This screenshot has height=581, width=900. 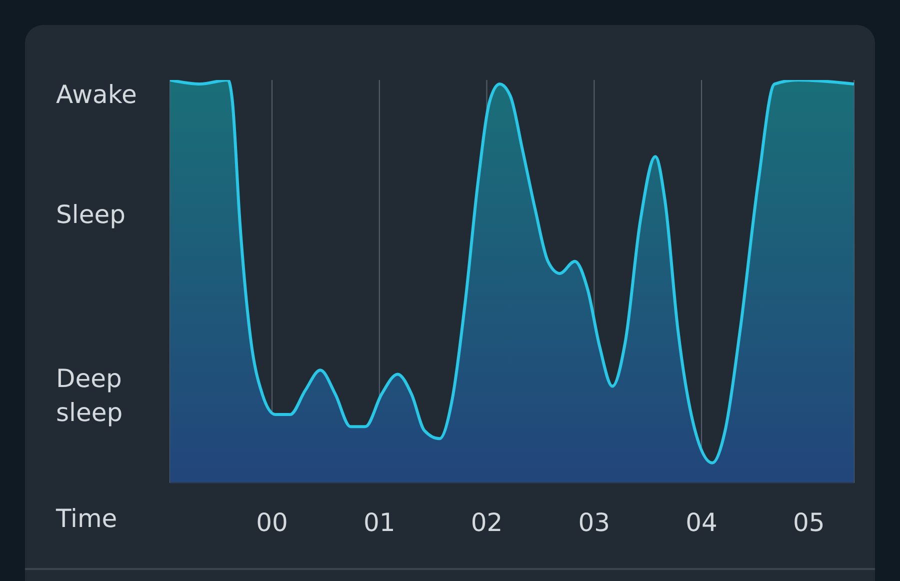 I want to click on x-tick-label: 03, so click(x=594, y=522).